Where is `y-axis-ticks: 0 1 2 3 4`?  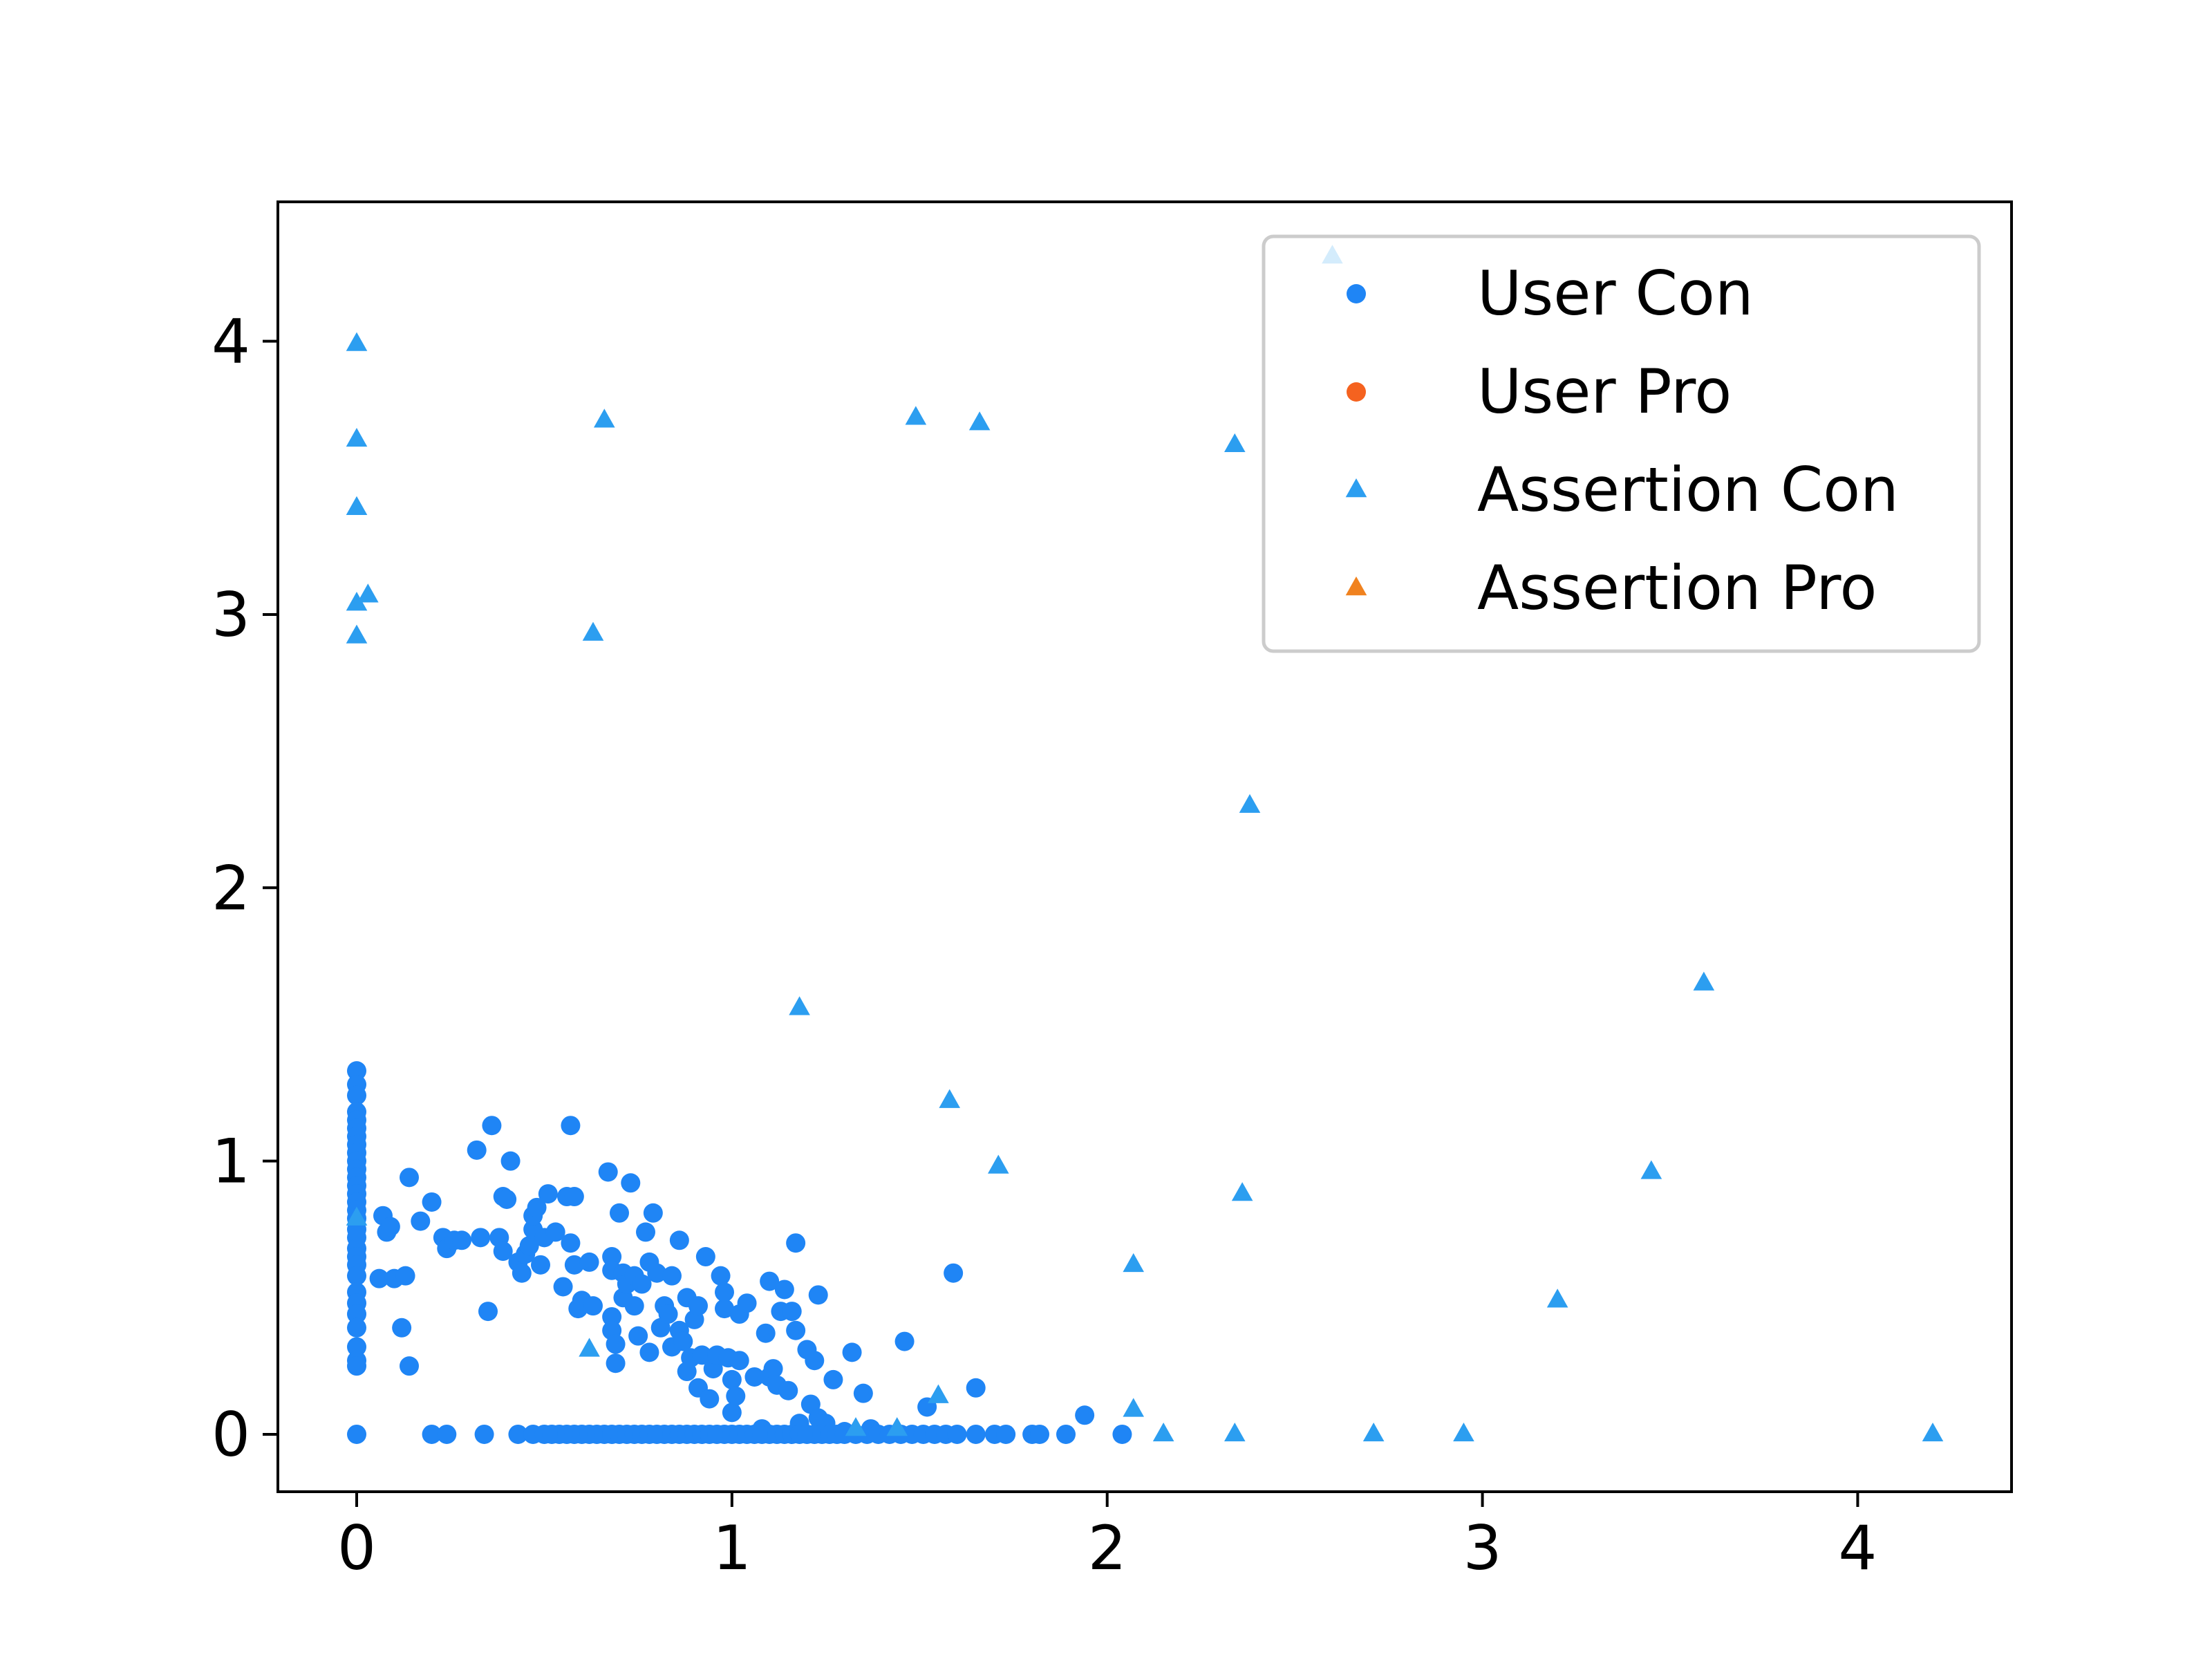
y-axis-ticks: 0 1 2 3 4 is located at coordinates (245, 888).